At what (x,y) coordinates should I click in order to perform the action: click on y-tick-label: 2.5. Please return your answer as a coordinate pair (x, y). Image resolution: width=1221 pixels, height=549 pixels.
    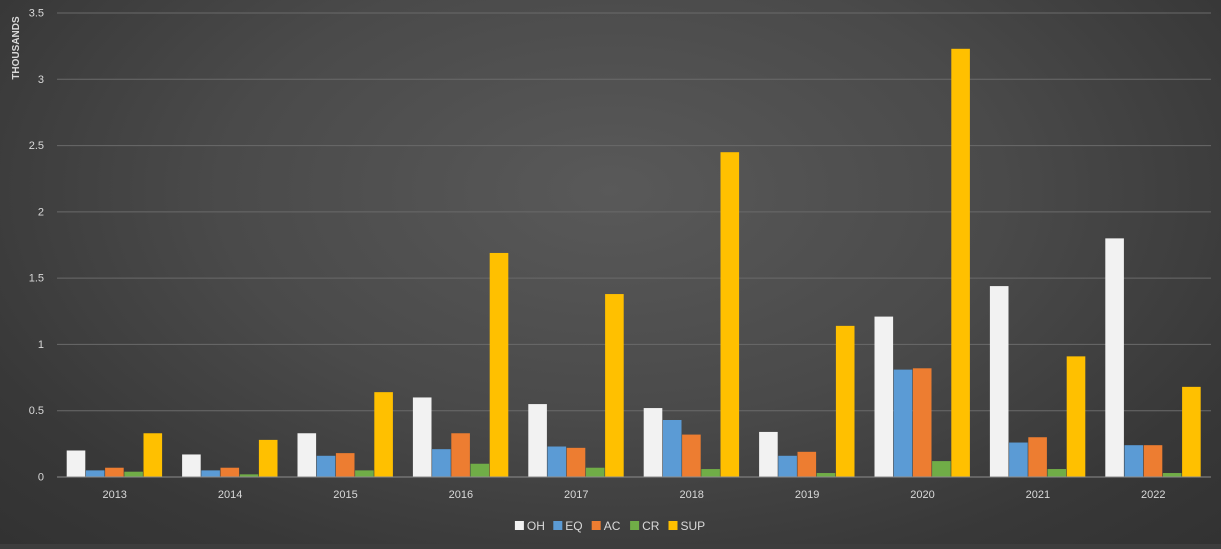
    Looking at the image, I should click on (36, 146).